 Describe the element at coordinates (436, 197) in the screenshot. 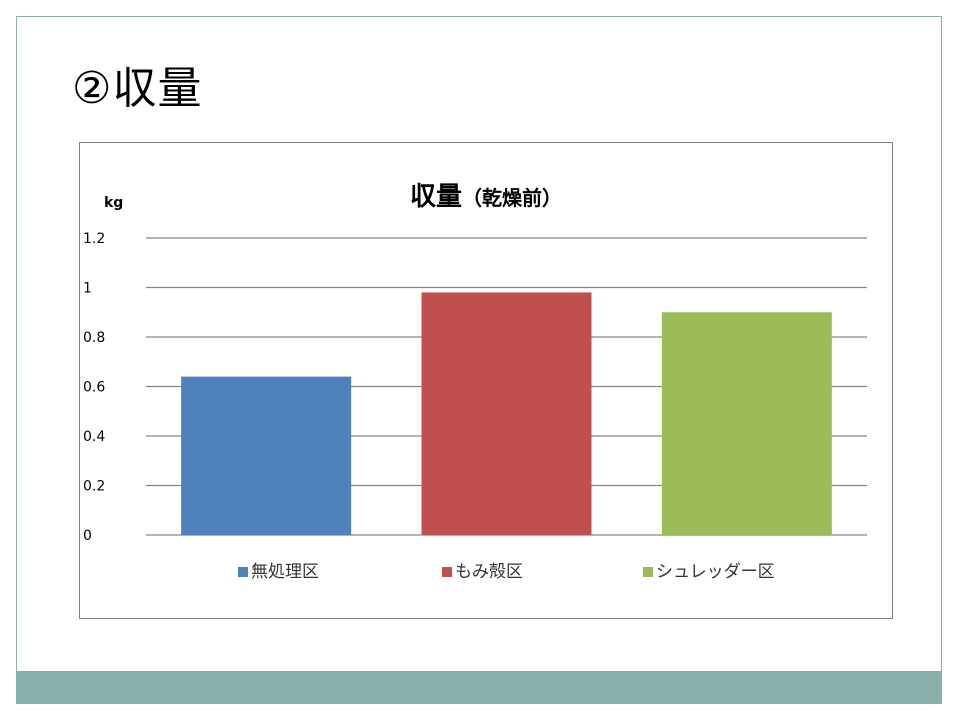

I see `chart-title-main: 収量` at that location.